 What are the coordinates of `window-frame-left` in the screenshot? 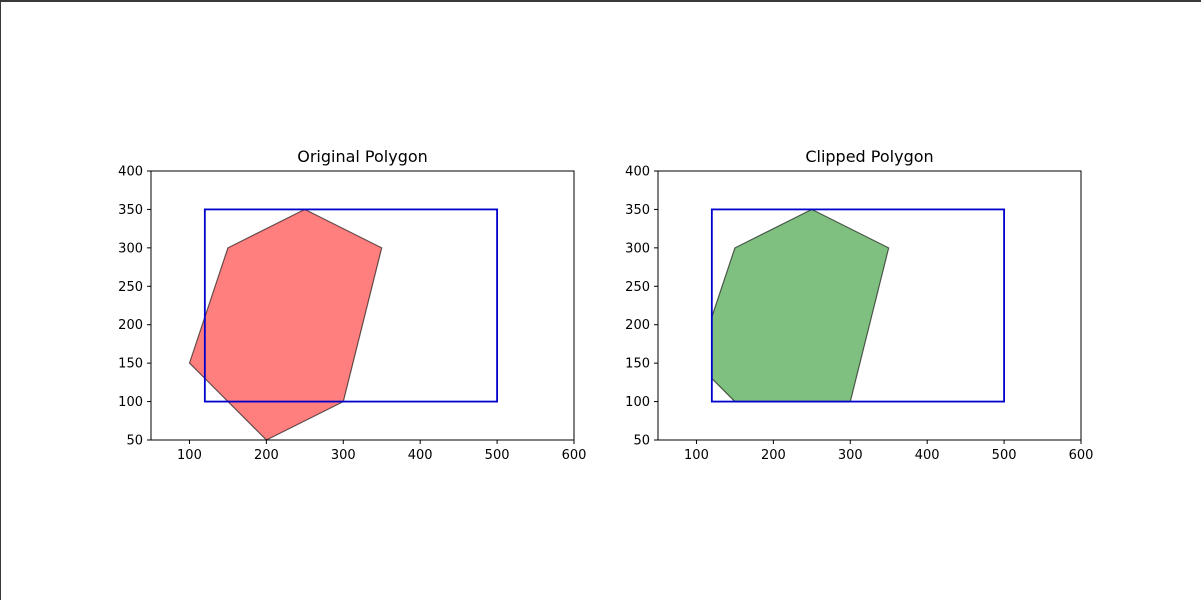 It's located at (0, 300).